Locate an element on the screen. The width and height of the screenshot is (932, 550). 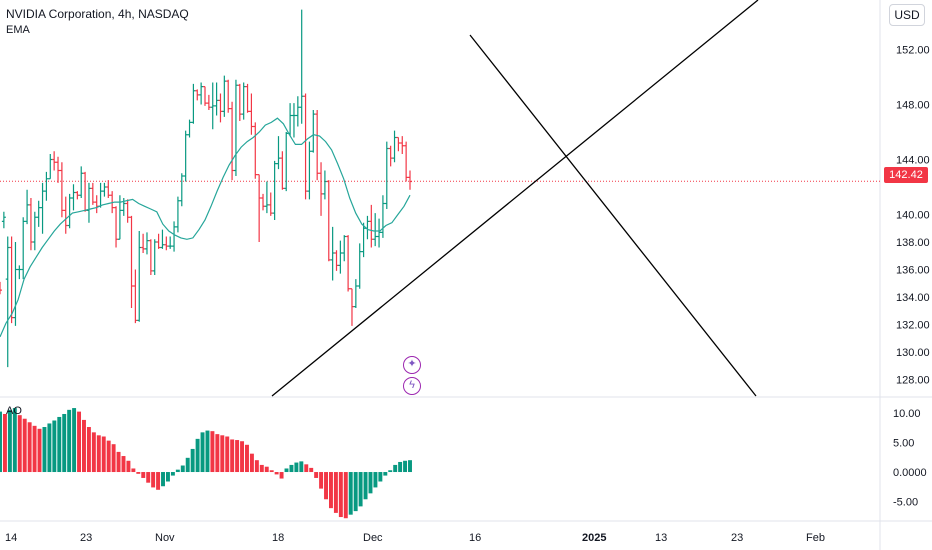
time-tick-label: Nov is located at coordinates (165, 538).